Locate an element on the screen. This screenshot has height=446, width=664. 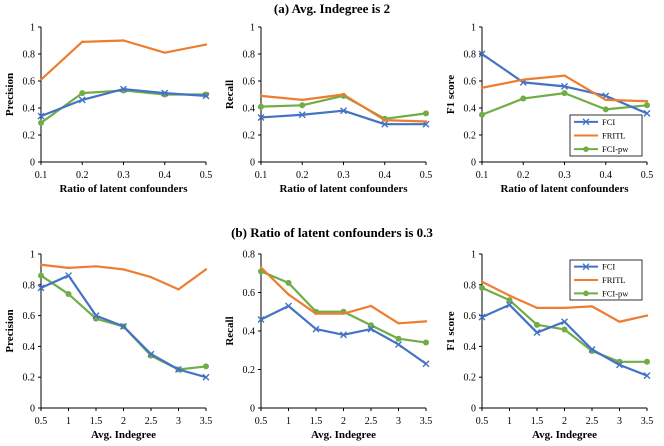
x-axis-title: Avg. Indegree is located at coordinates (123, 435).